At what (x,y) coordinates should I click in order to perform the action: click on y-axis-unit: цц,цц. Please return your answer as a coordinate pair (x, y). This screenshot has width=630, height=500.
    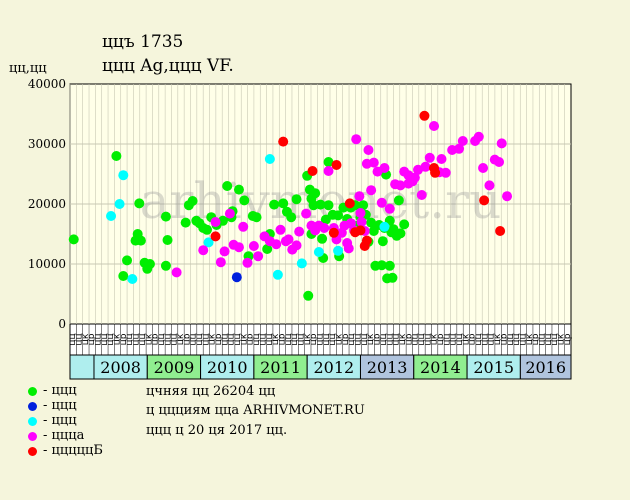
    Looking at the image, I should click on (28, 68).